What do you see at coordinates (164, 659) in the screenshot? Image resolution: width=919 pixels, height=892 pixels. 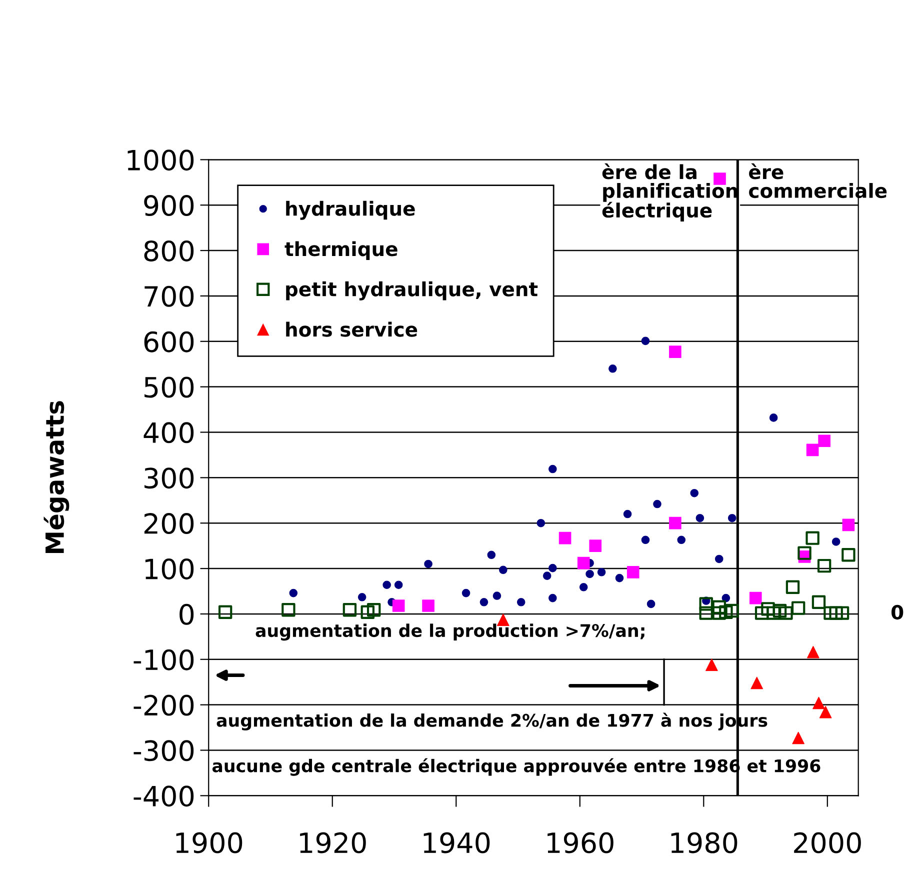 I see `y-tick-label: -100` at bounding box center [164, 659].